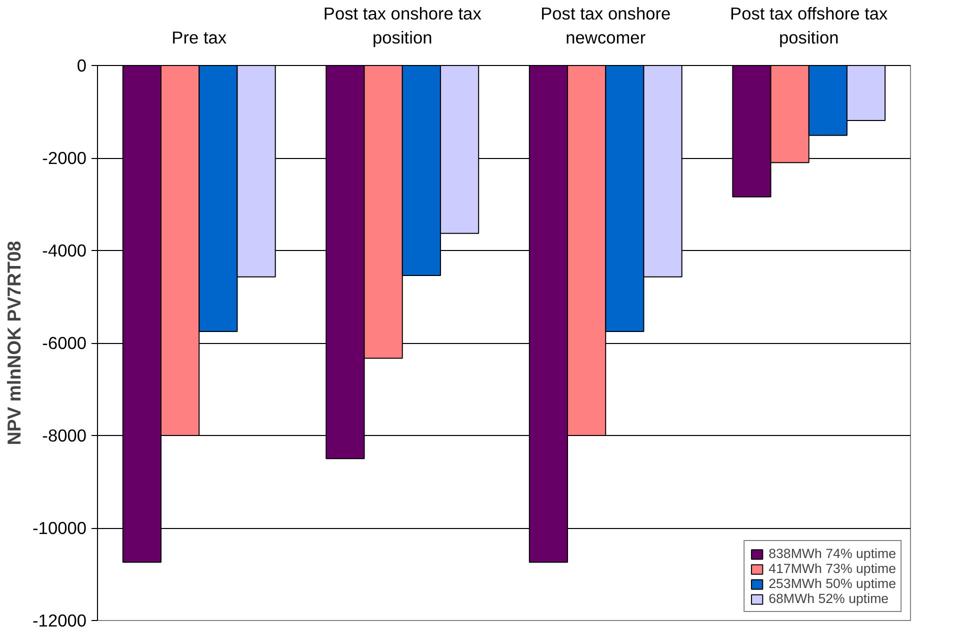 The width and height of the screenshot is (958, 637). I want to click on y-tick-label: -12000, so click(59, 620).